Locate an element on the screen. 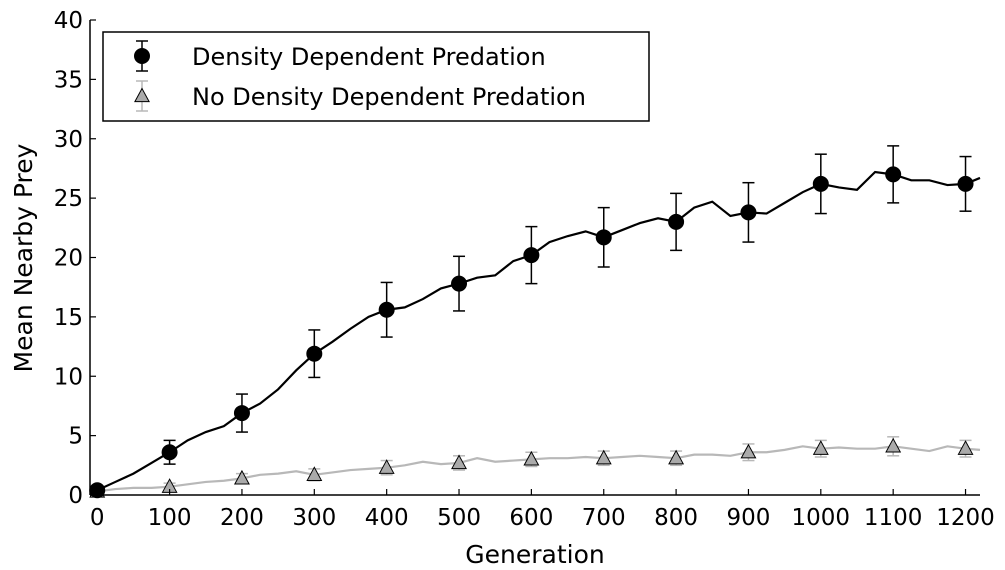  y-tick-label: 30 is located at coordinates (68, 140).